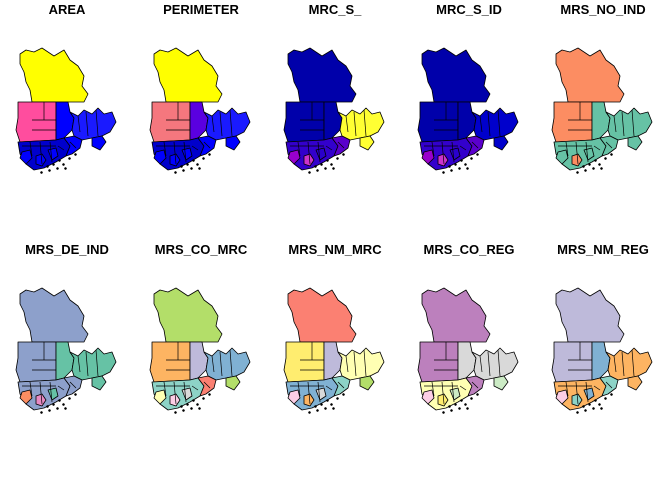 This screenshot has height=480, width=672. Describe the element at coordinates (201, 9) in the screenshot. I see `panel-title: PERIMETER` at that location.